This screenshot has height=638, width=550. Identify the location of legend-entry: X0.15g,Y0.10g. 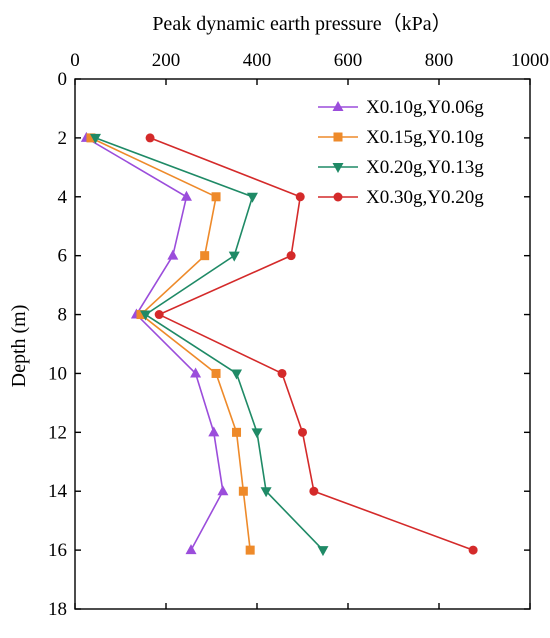
(401, 137).